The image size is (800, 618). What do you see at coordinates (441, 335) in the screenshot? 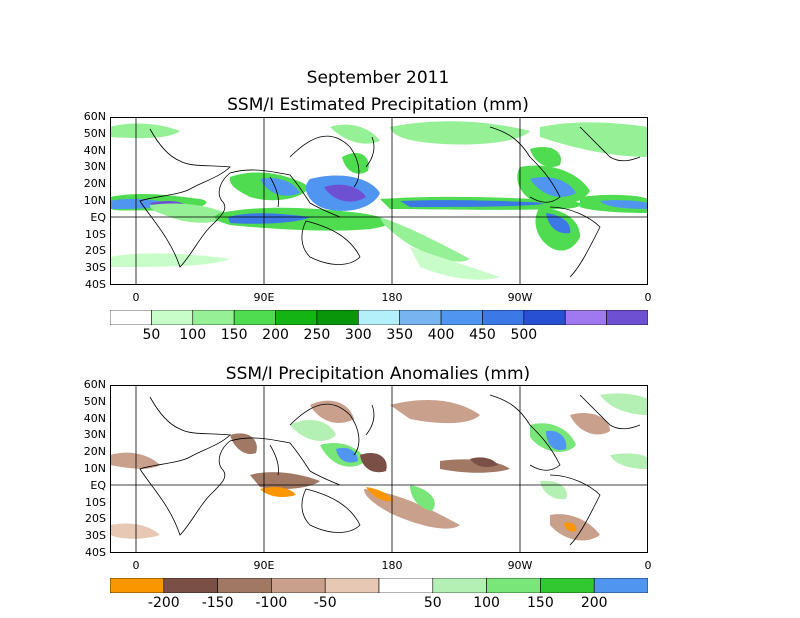
I see `colorbar-label: 400` at bounding box center [441, 335].